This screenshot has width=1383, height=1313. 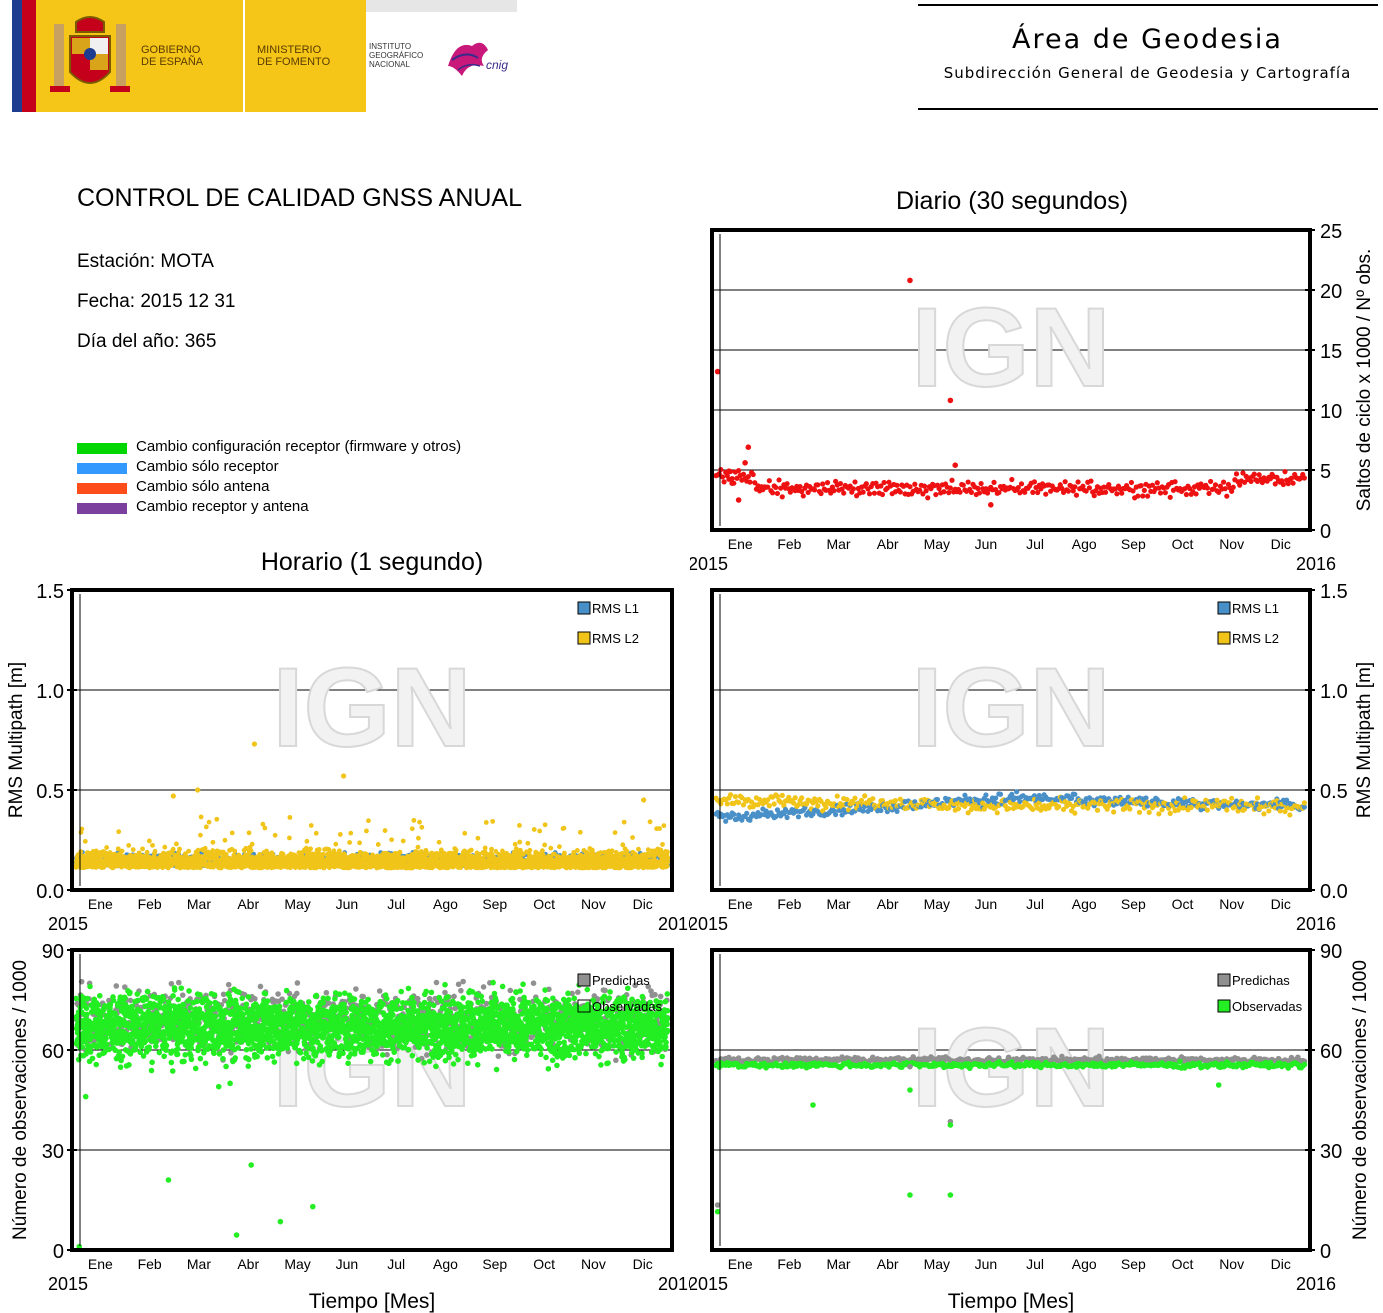 What do you see at coordinates (468, 59) in the screenshot?
I see `cnig-logo-icon` at bounding box center [468, 59].